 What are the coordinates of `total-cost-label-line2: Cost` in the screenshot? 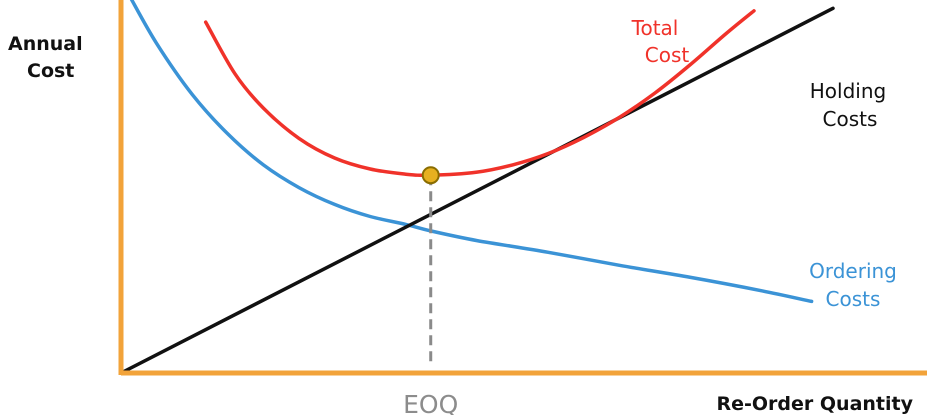 It's located at (667, 55).